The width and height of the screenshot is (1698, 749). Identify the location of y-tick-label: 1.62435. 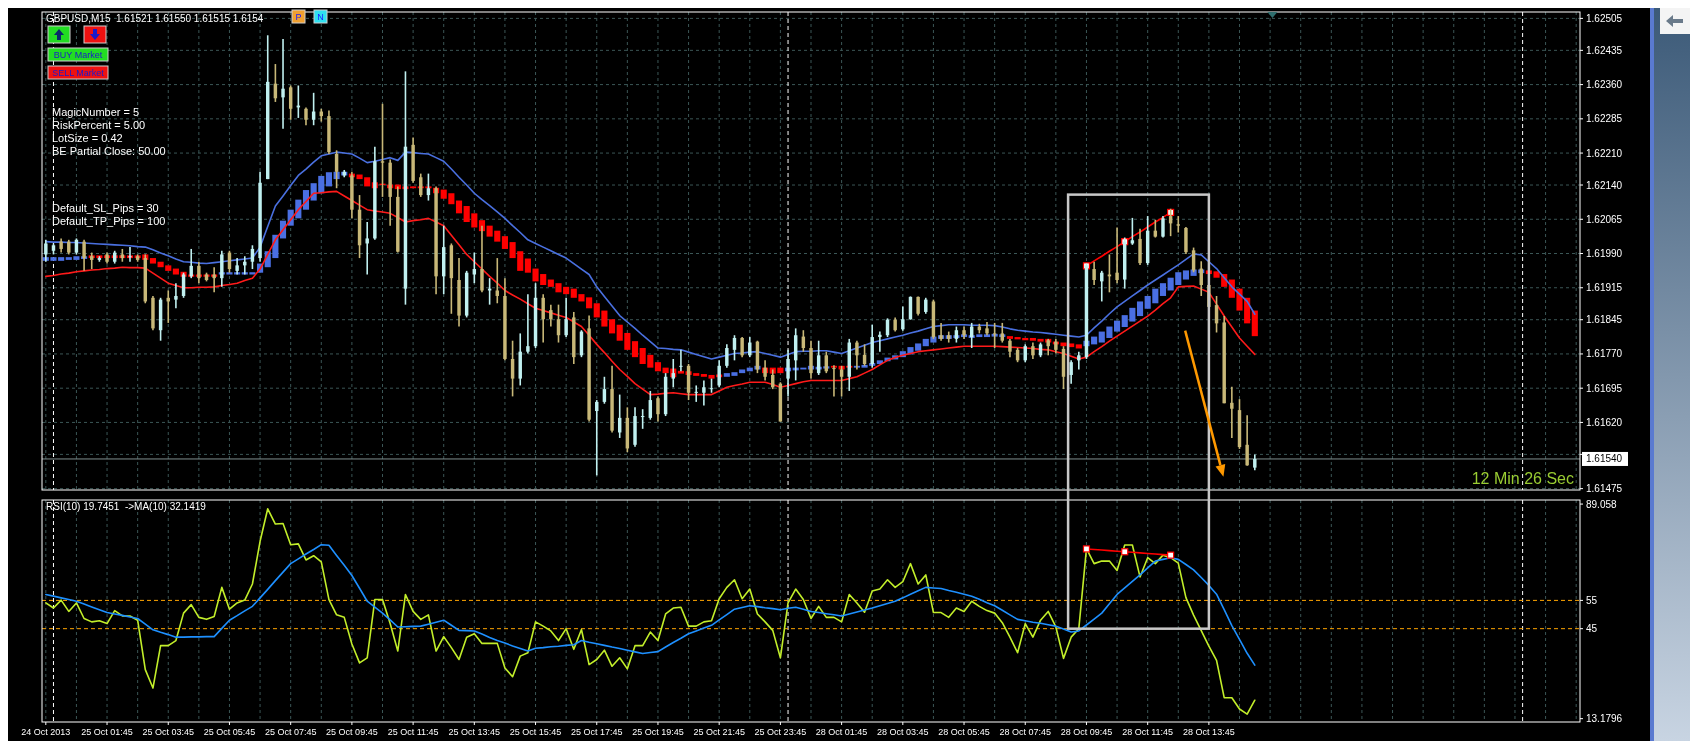
(1604, 50).